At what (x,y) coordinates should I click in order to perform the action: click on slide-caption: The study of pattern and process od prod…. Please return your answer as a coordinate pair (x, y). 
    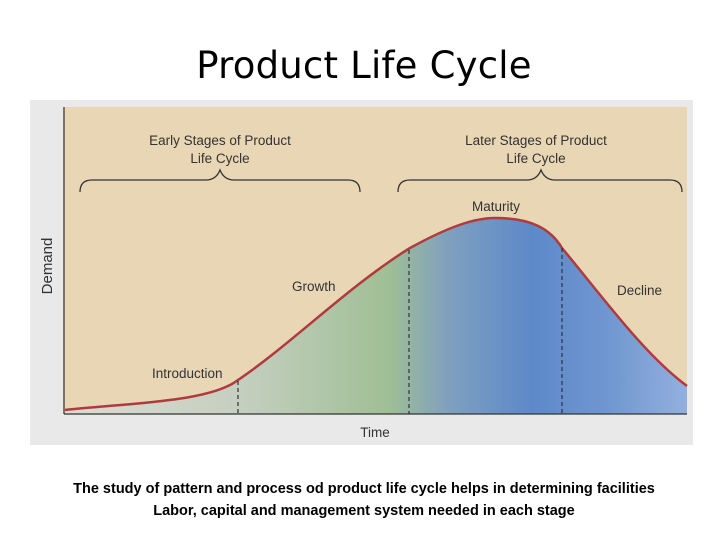
    Looking at the image, I should click on (364, 500).